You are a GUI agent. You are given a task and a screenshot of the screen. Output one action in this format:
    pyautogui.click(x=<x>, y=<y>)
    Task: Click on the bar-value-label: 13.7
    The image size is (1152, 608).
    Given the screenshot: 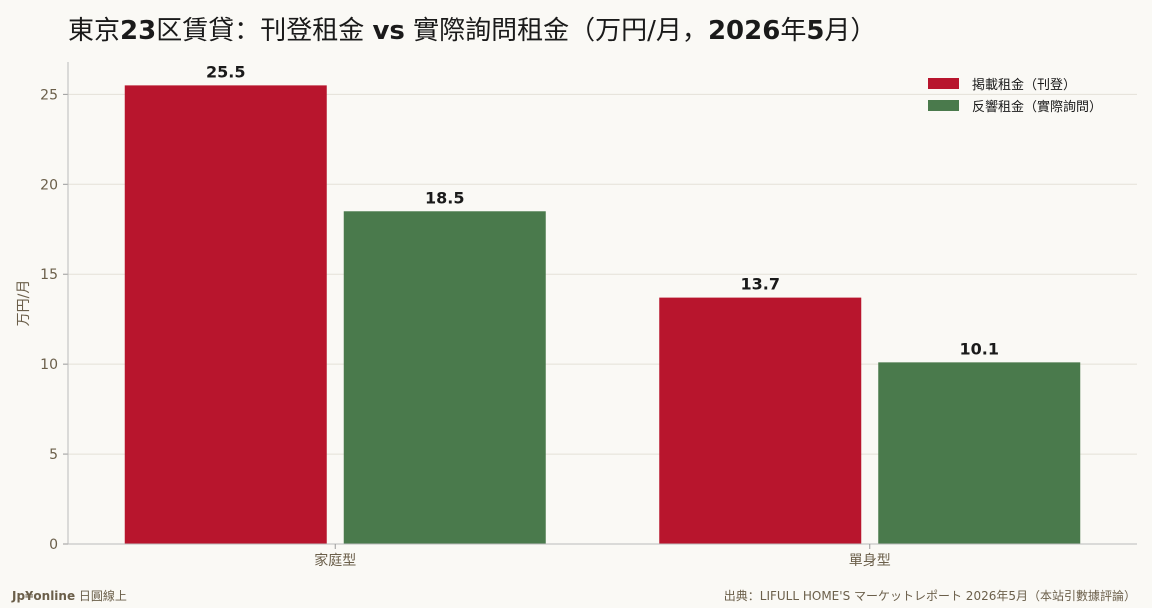 What is the action you would take?
    pyautogui.click(x=760, y=284)
    